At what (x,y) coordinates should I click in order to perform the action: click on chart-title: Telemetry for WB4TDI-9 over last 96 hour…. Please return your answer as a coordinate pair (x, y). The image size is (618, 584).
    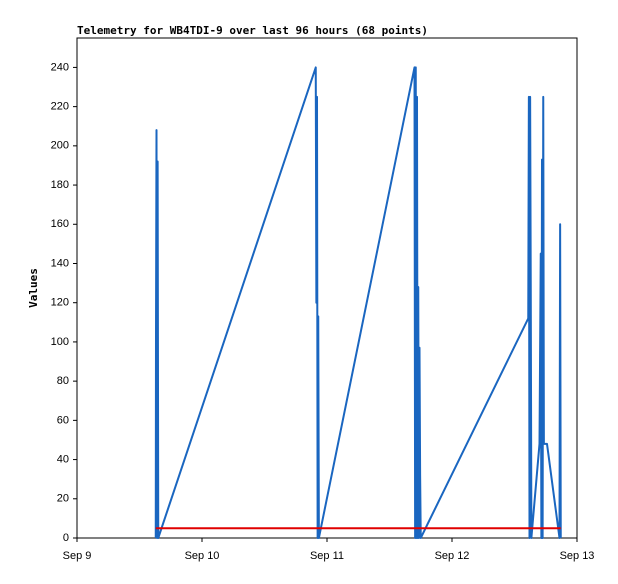
    Looking at the image, I should click on (252, 30).